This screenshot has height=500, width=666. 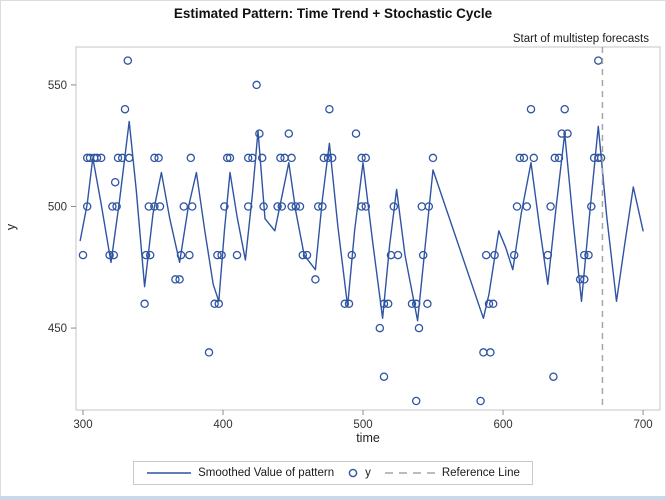 What do you see at coordinates (266, 473) in the screenshot?
I see `legend-label-smoothed: Smoothed Value of pattern` at bounding box center [266, 473].